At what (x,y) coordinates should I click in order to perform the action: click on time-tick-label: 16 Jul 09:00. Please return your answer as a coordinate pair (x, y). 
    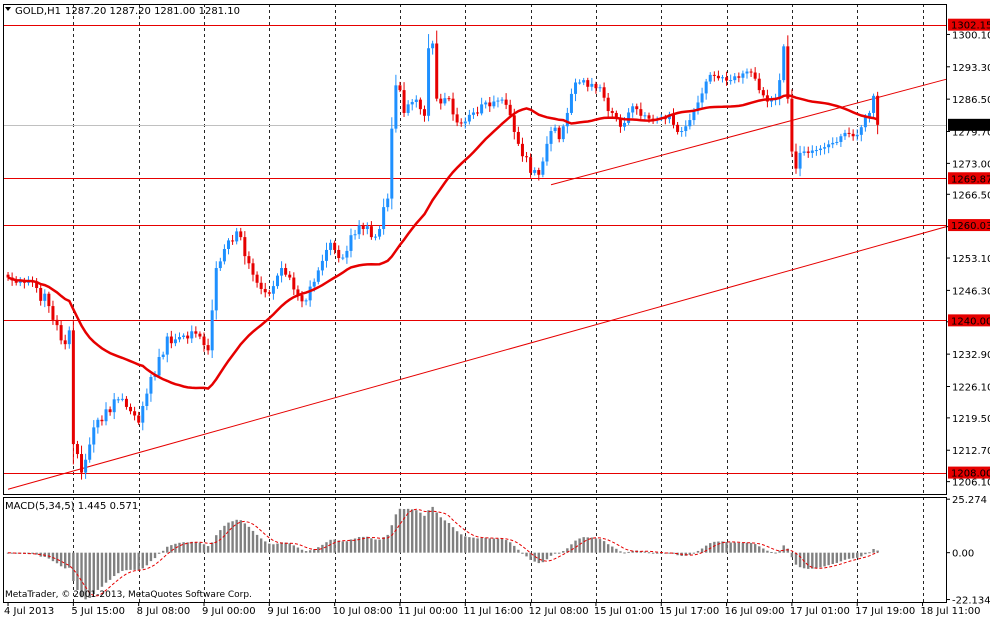
    Looking at the image, I should click on (755, 611).